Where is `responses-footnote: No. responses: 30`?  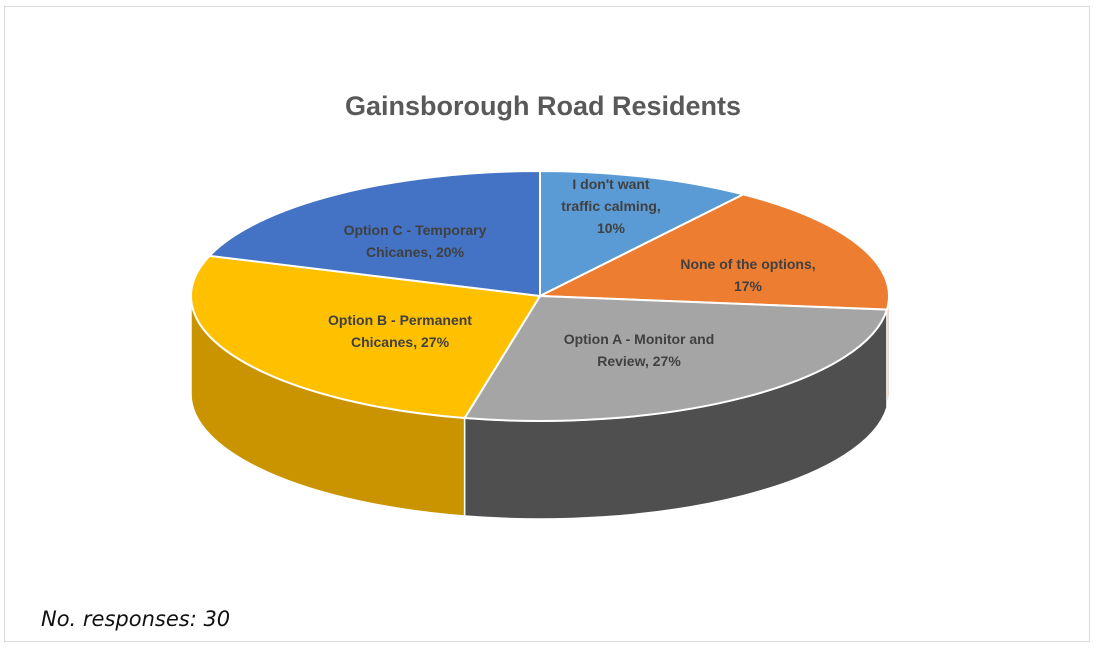
responses-footnote: No. responses: 30 is located at coordinates (136, 619).